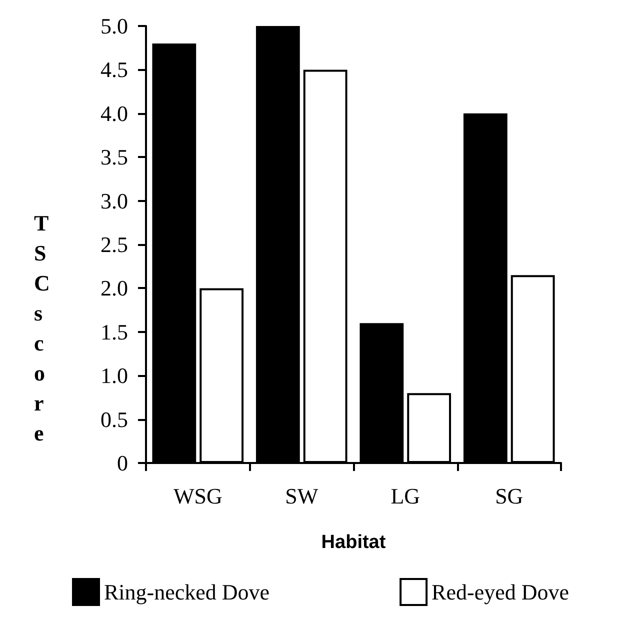 The height and width of the screenshot is (623, 641). What do you see at coordinates (187, 592) in the screenshot?
I see `legend-label: Ring-necked Dove` at bounding box center [187, 592].